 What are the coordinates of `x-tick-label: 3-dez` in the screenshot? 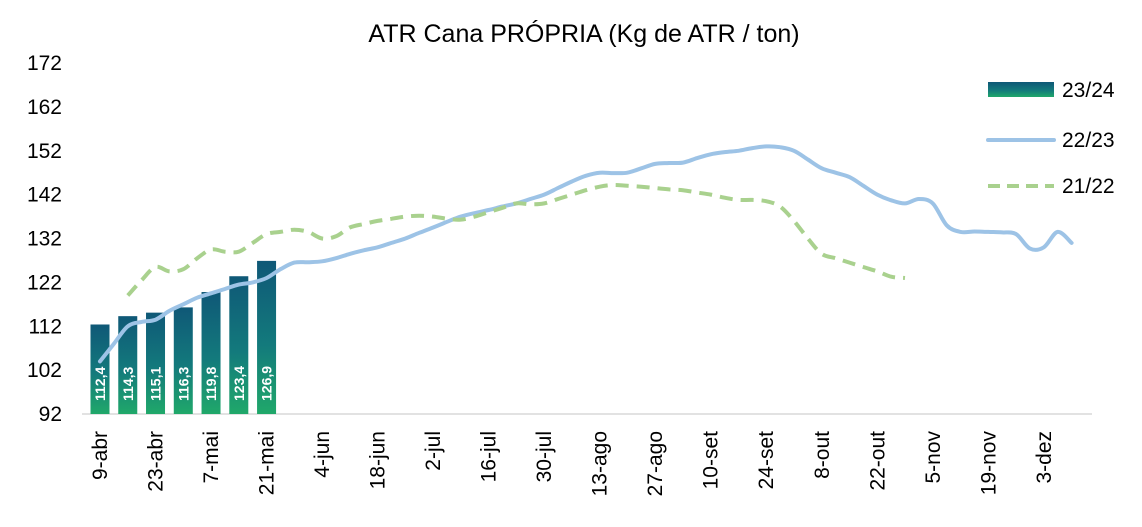 It's located at (1044, 457).